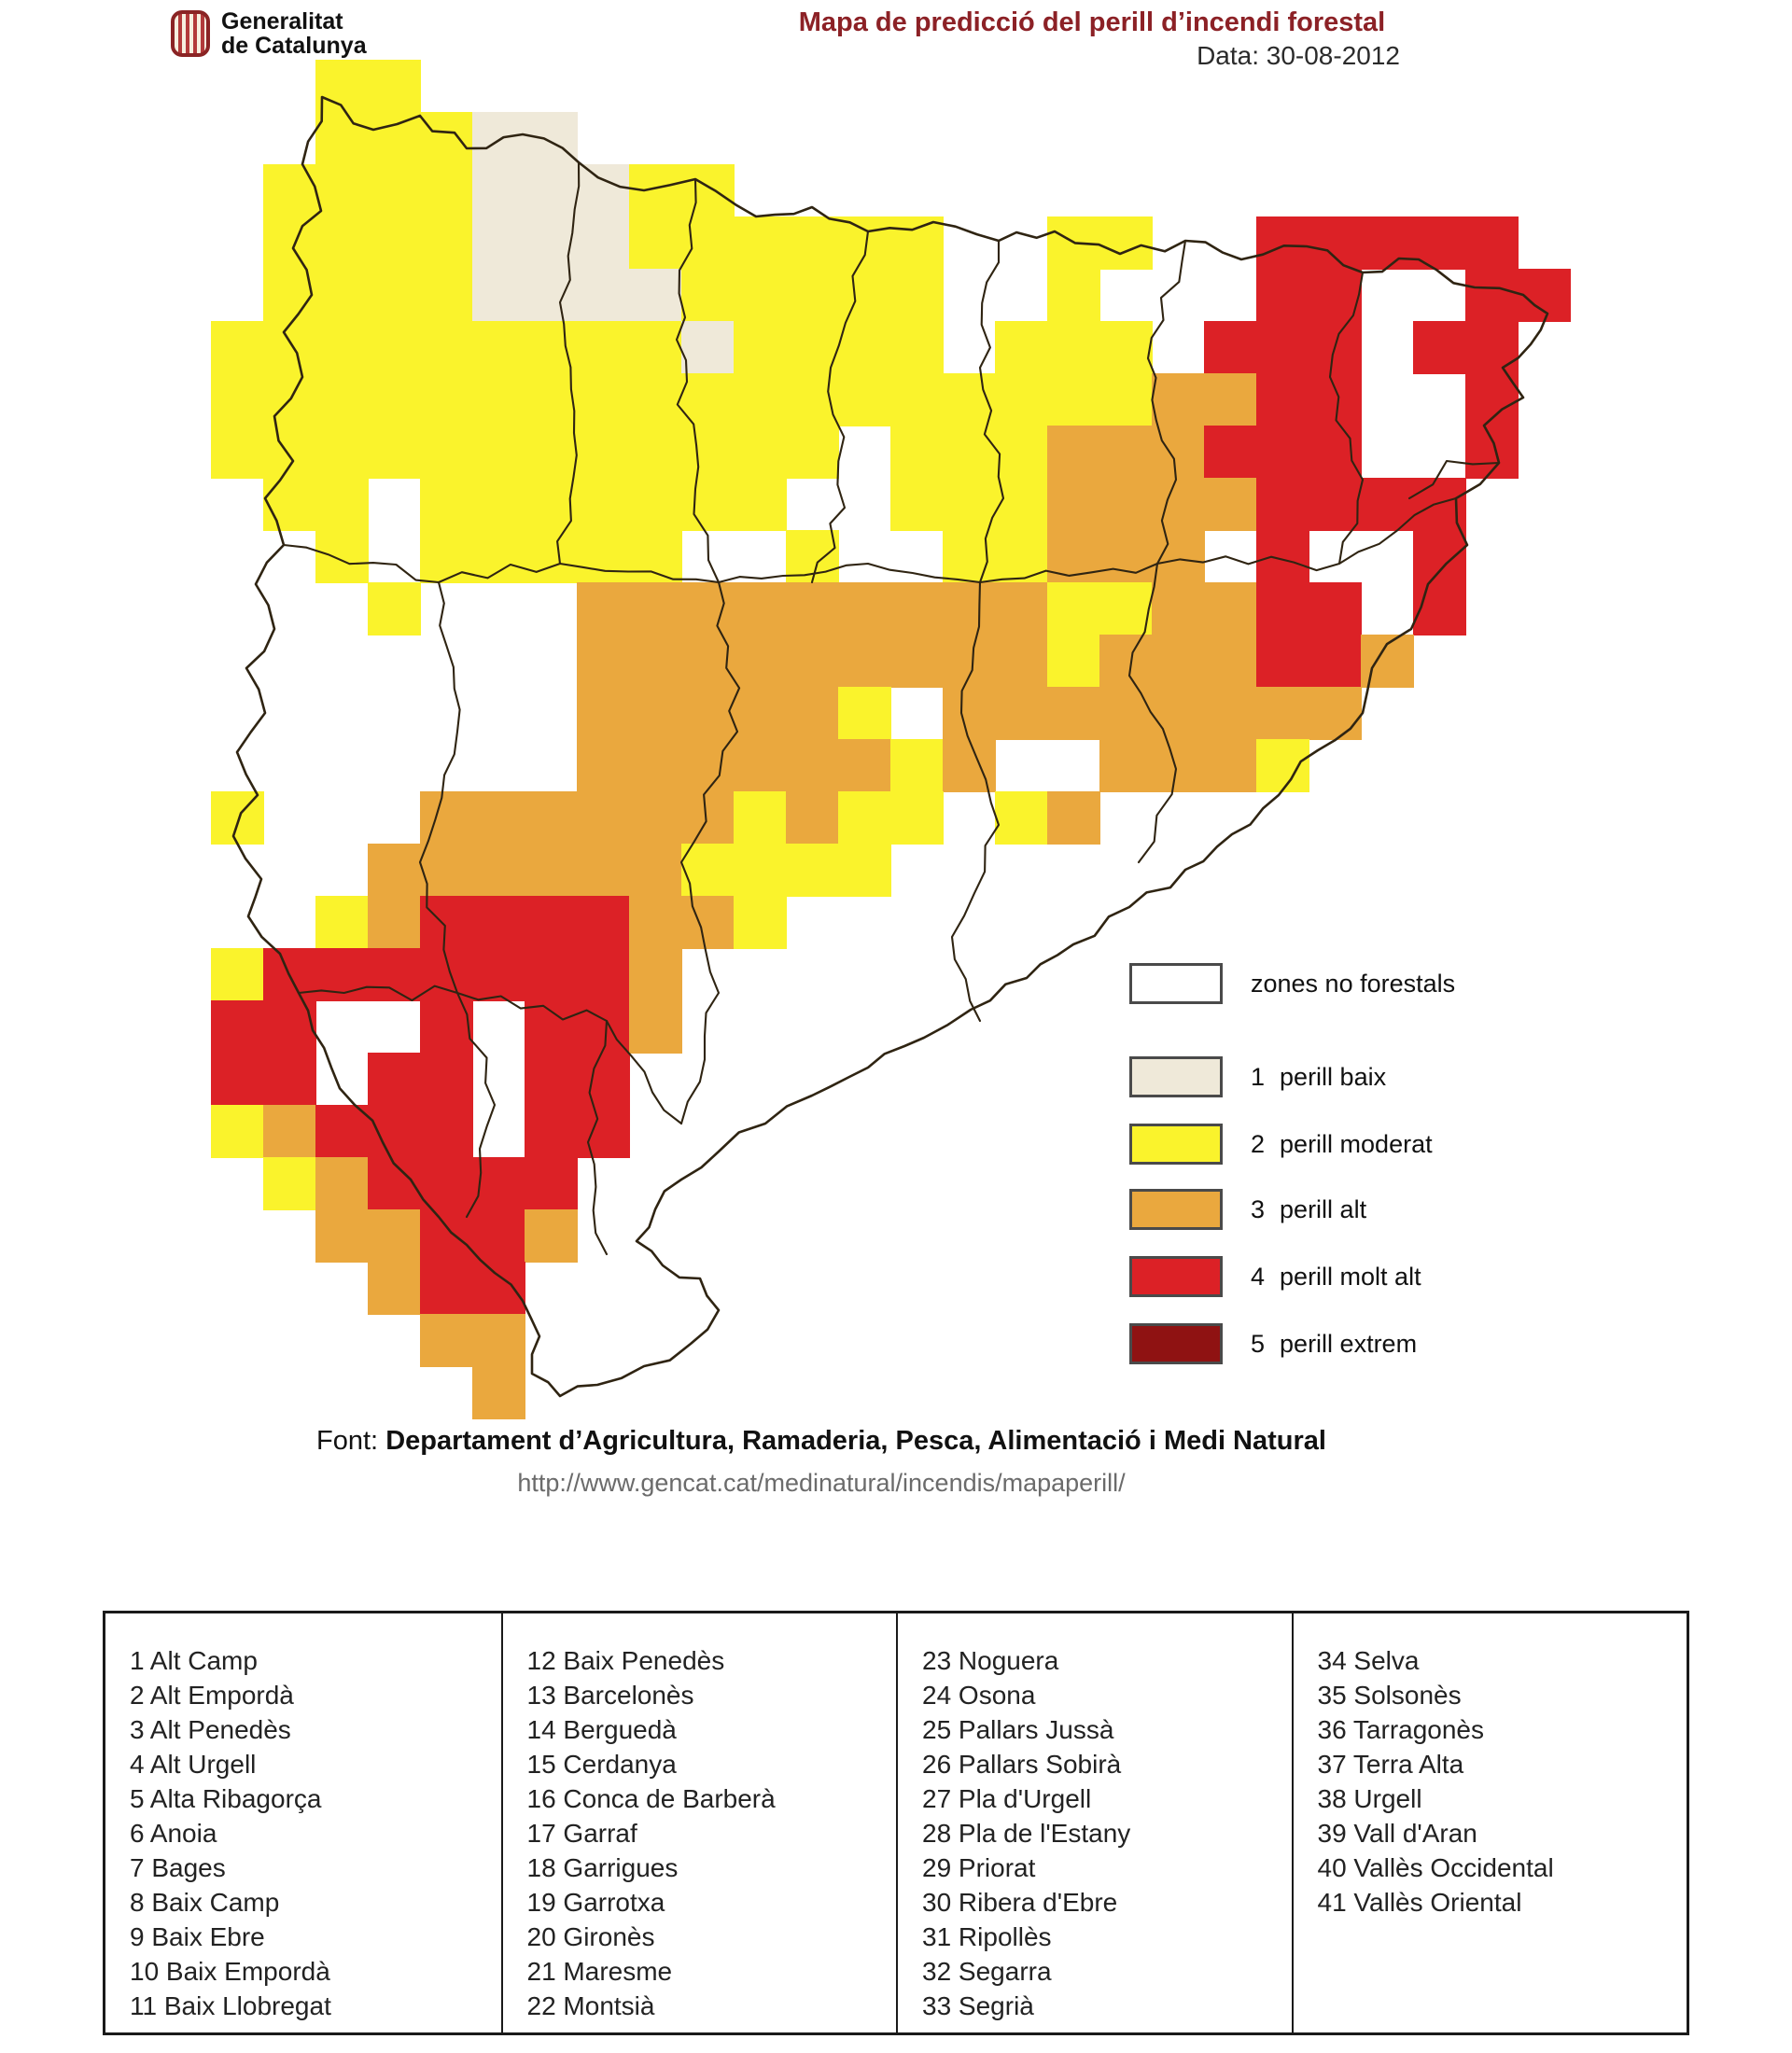 The image size is (1792, 2053). Describe the element at coordinates (1258, 1276) in the screenshot. I see `legend-level-number: 4` at that location.